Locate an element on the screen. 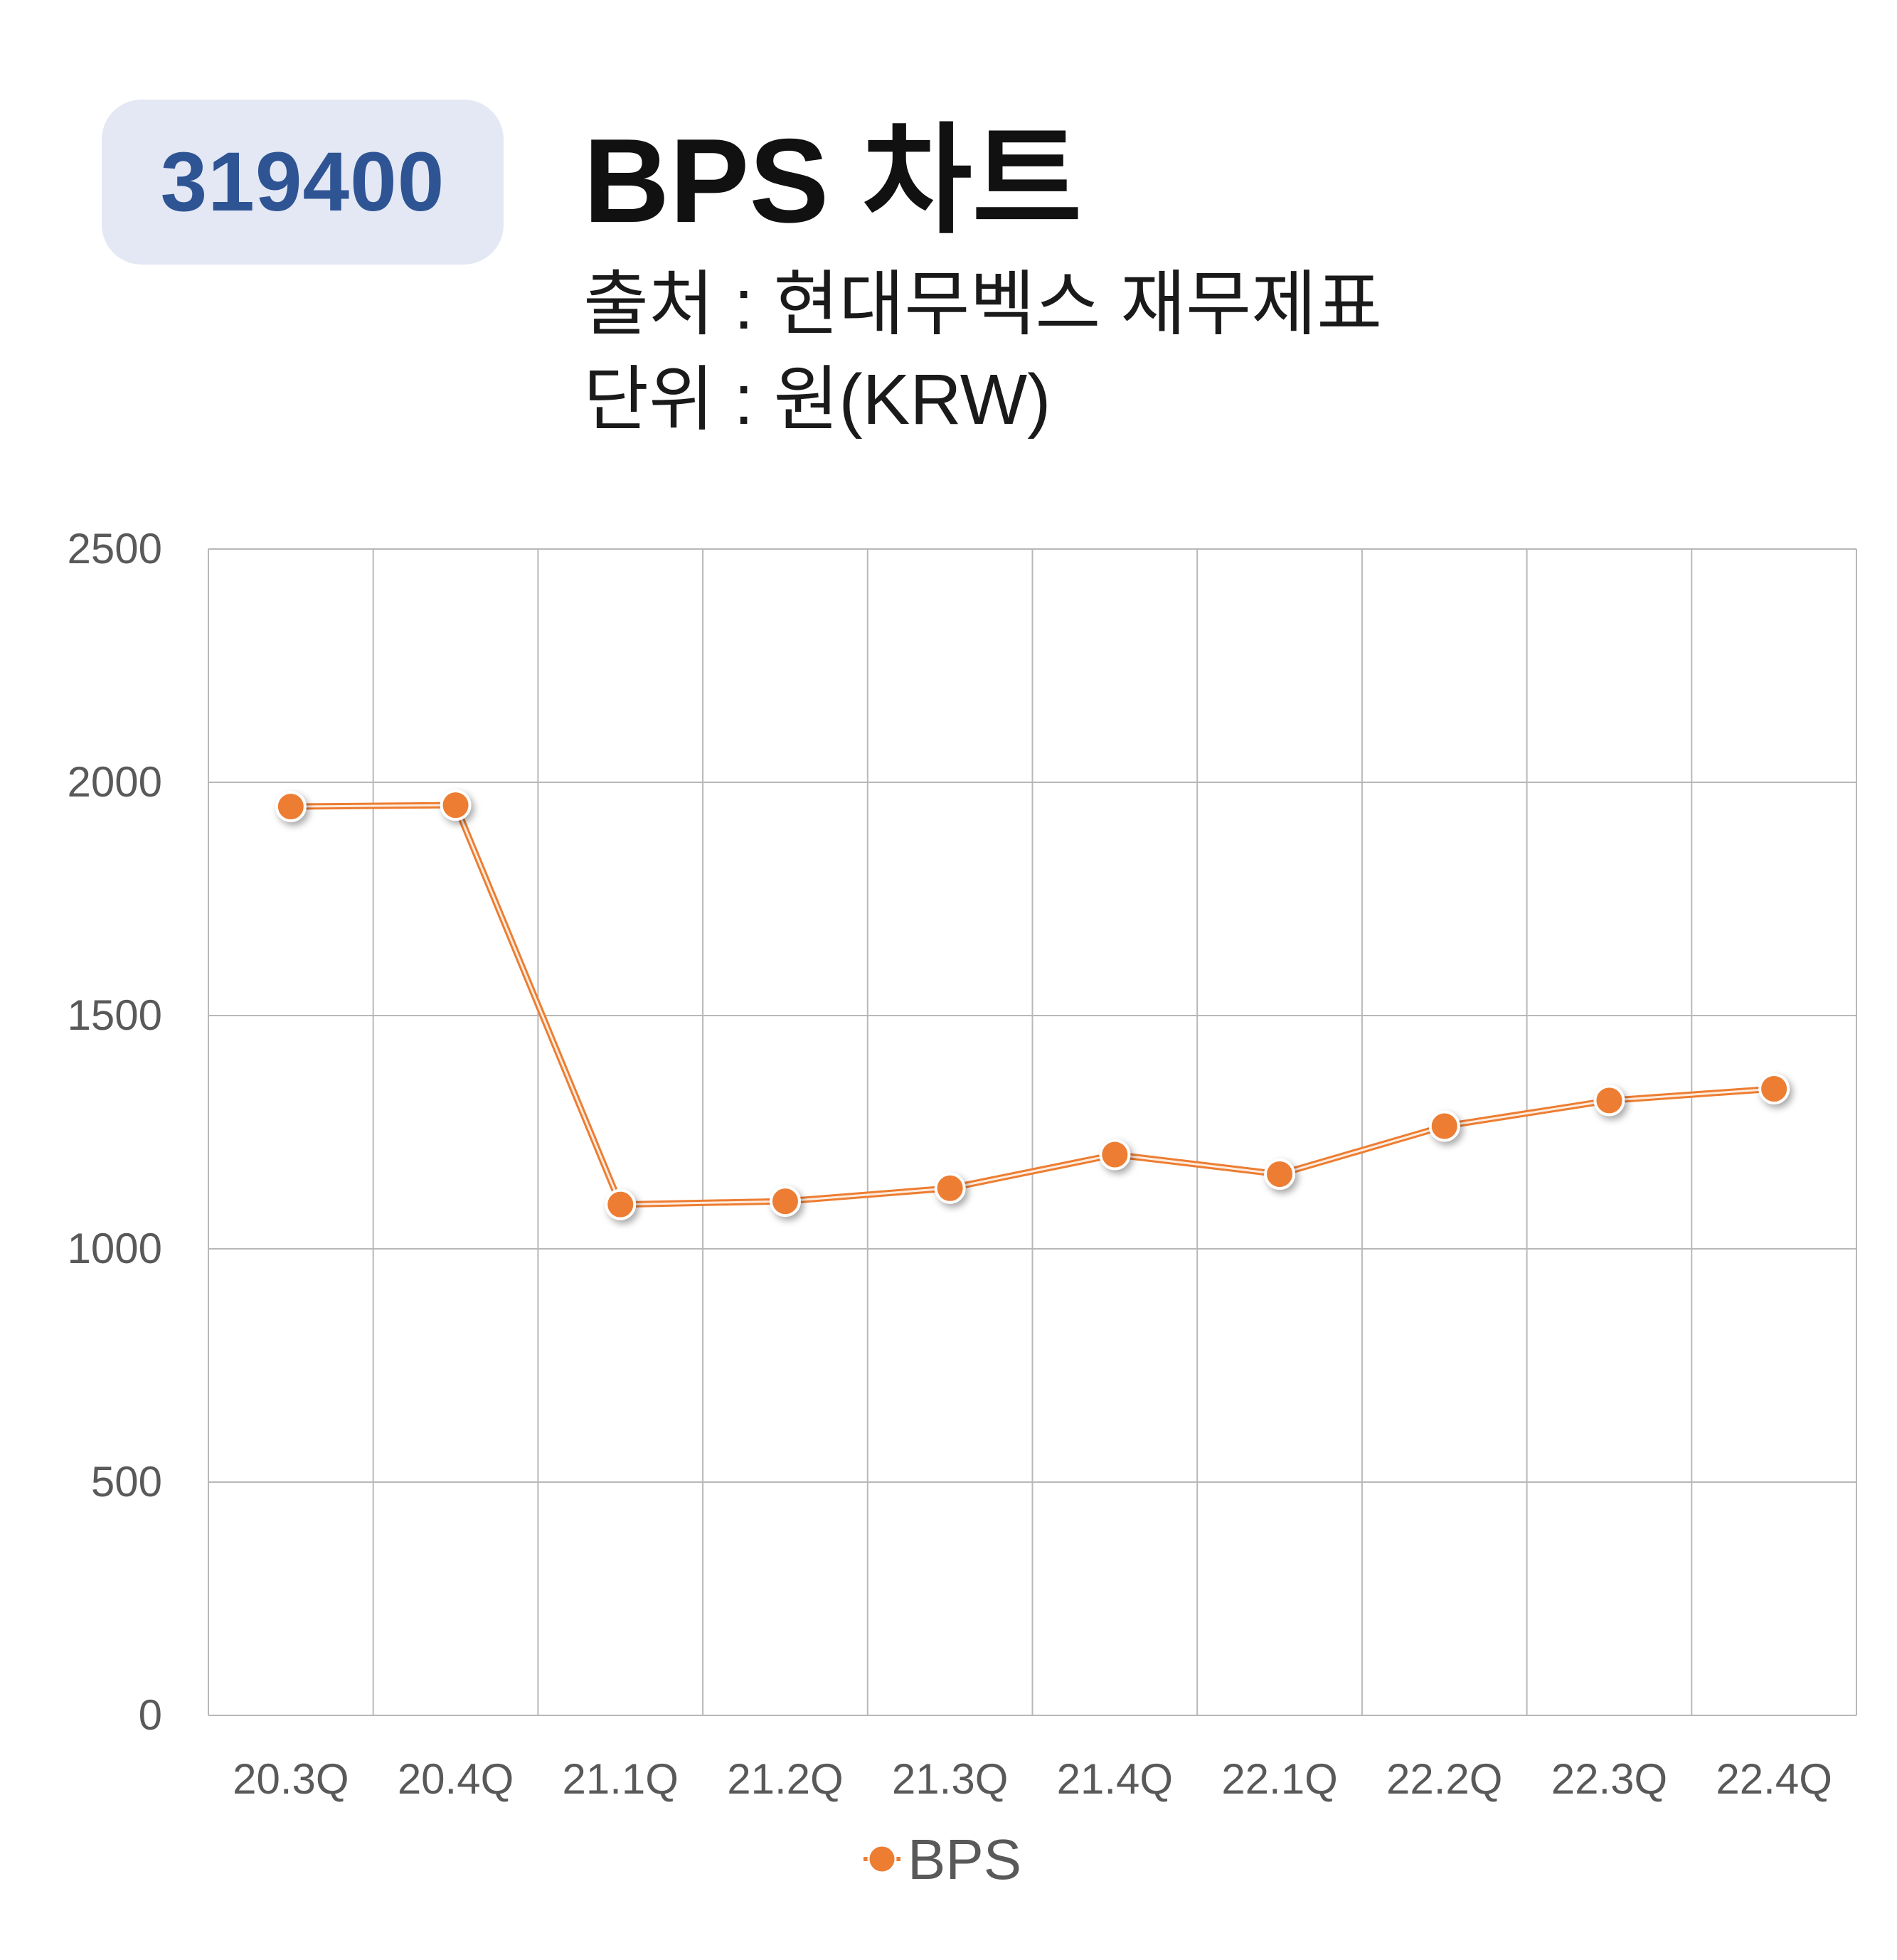 Image resolution: width=1897 pixels, height=1960 pixels. x-tick-label: 21.3Q is located at coordinates (950, 1779).